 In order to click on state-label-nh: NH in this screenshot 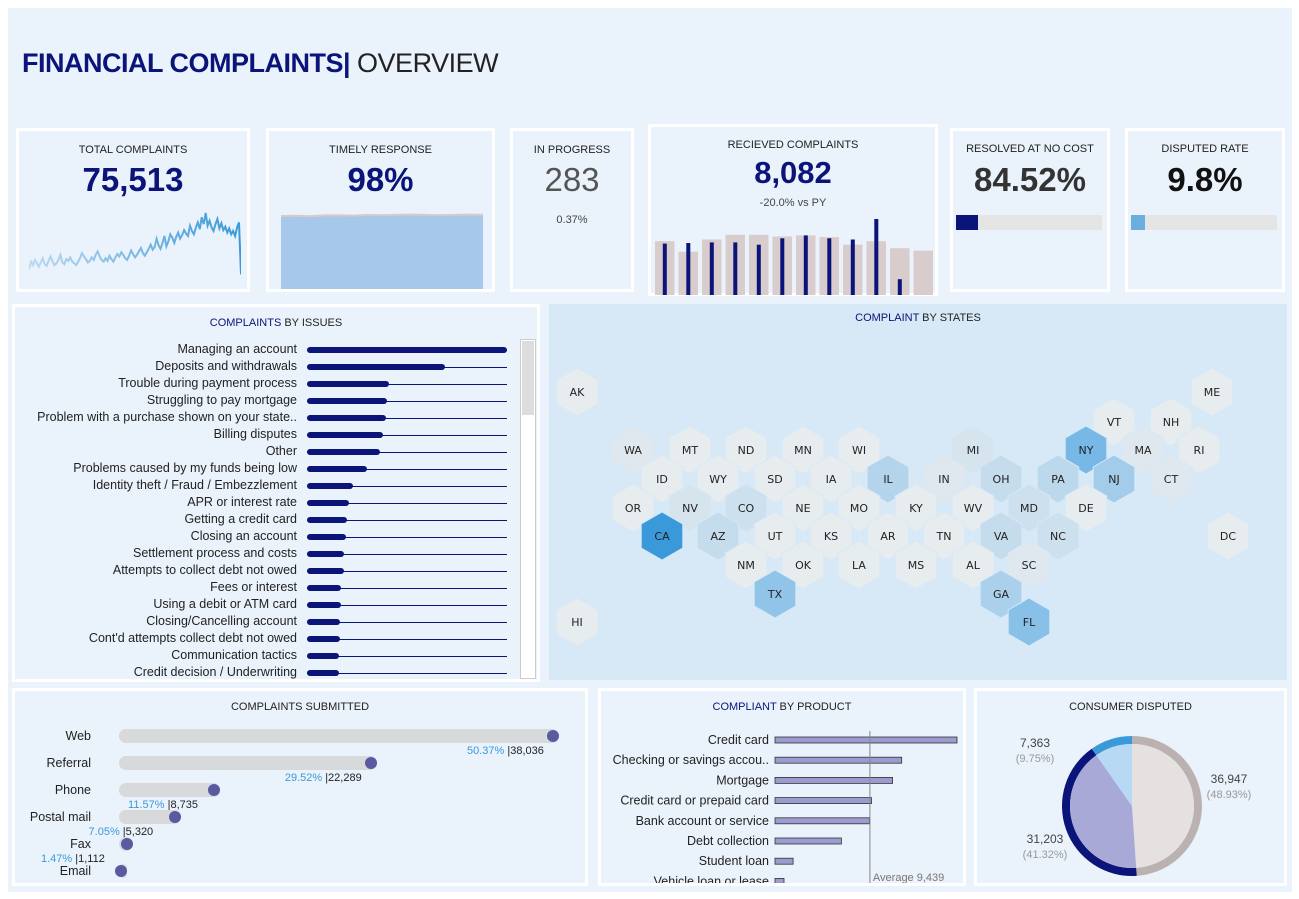, I will do `click(1171, 422)`.